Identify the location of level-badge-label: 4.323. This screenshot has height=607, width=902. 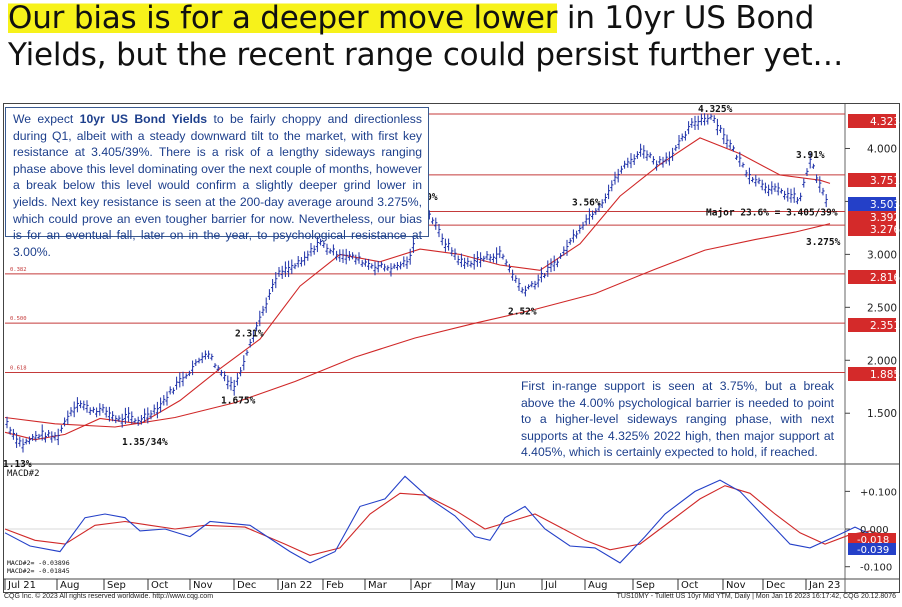
(885, 122).